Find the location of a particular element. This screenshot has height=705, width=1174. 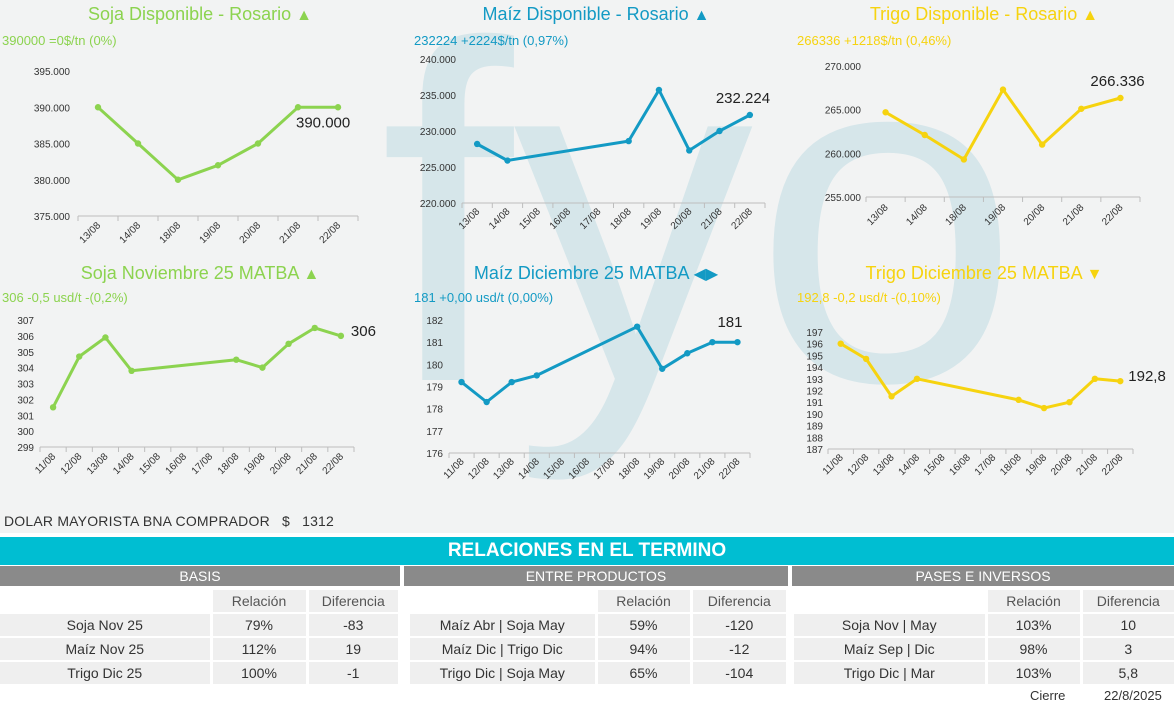

row-diferencia: 10 is located at coordinates (1127, 625).